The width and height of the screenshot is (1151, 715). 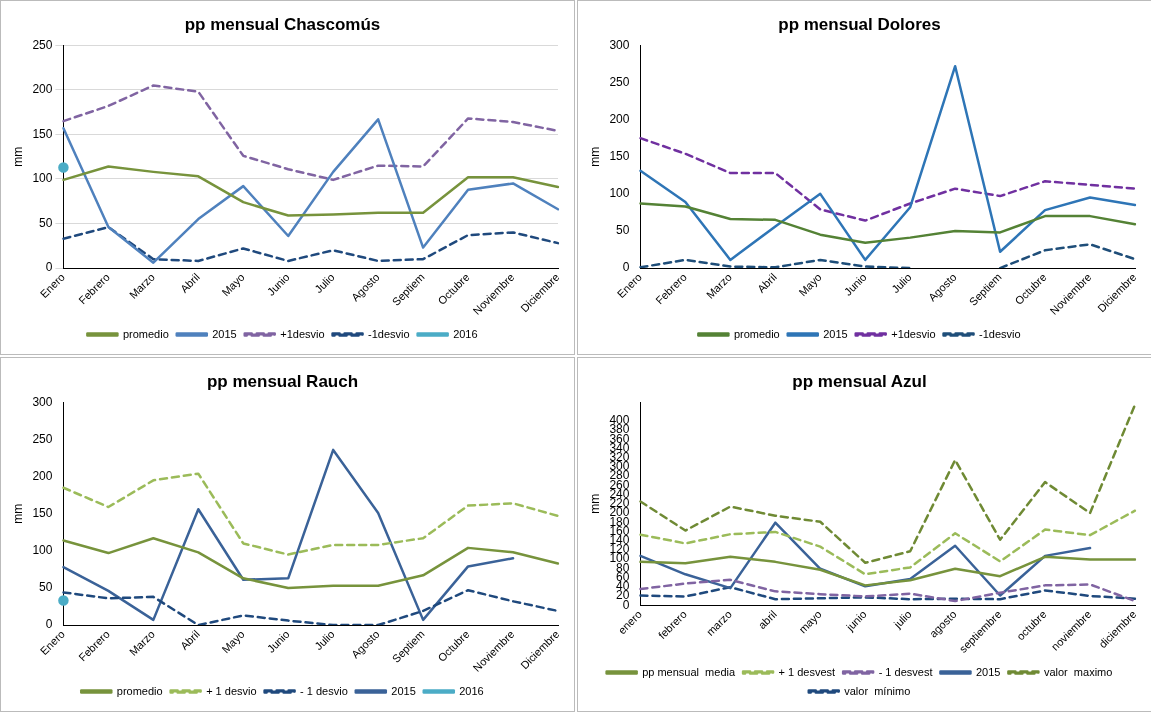 I want to click on chart-title: pp mensual Azul, so click(x=859, y=381).